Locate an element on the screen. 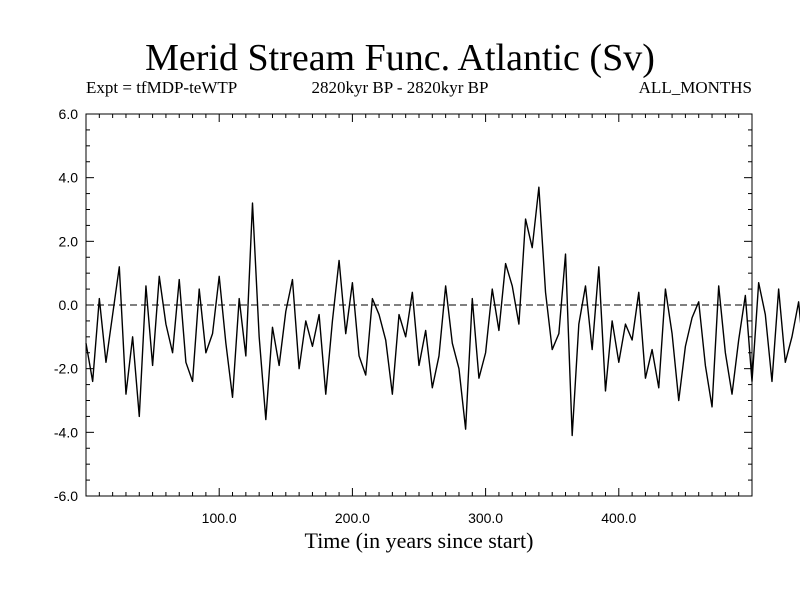 The image size is (800, 600). y-tick-label: 4.0 is located at coordinates (69, 178).